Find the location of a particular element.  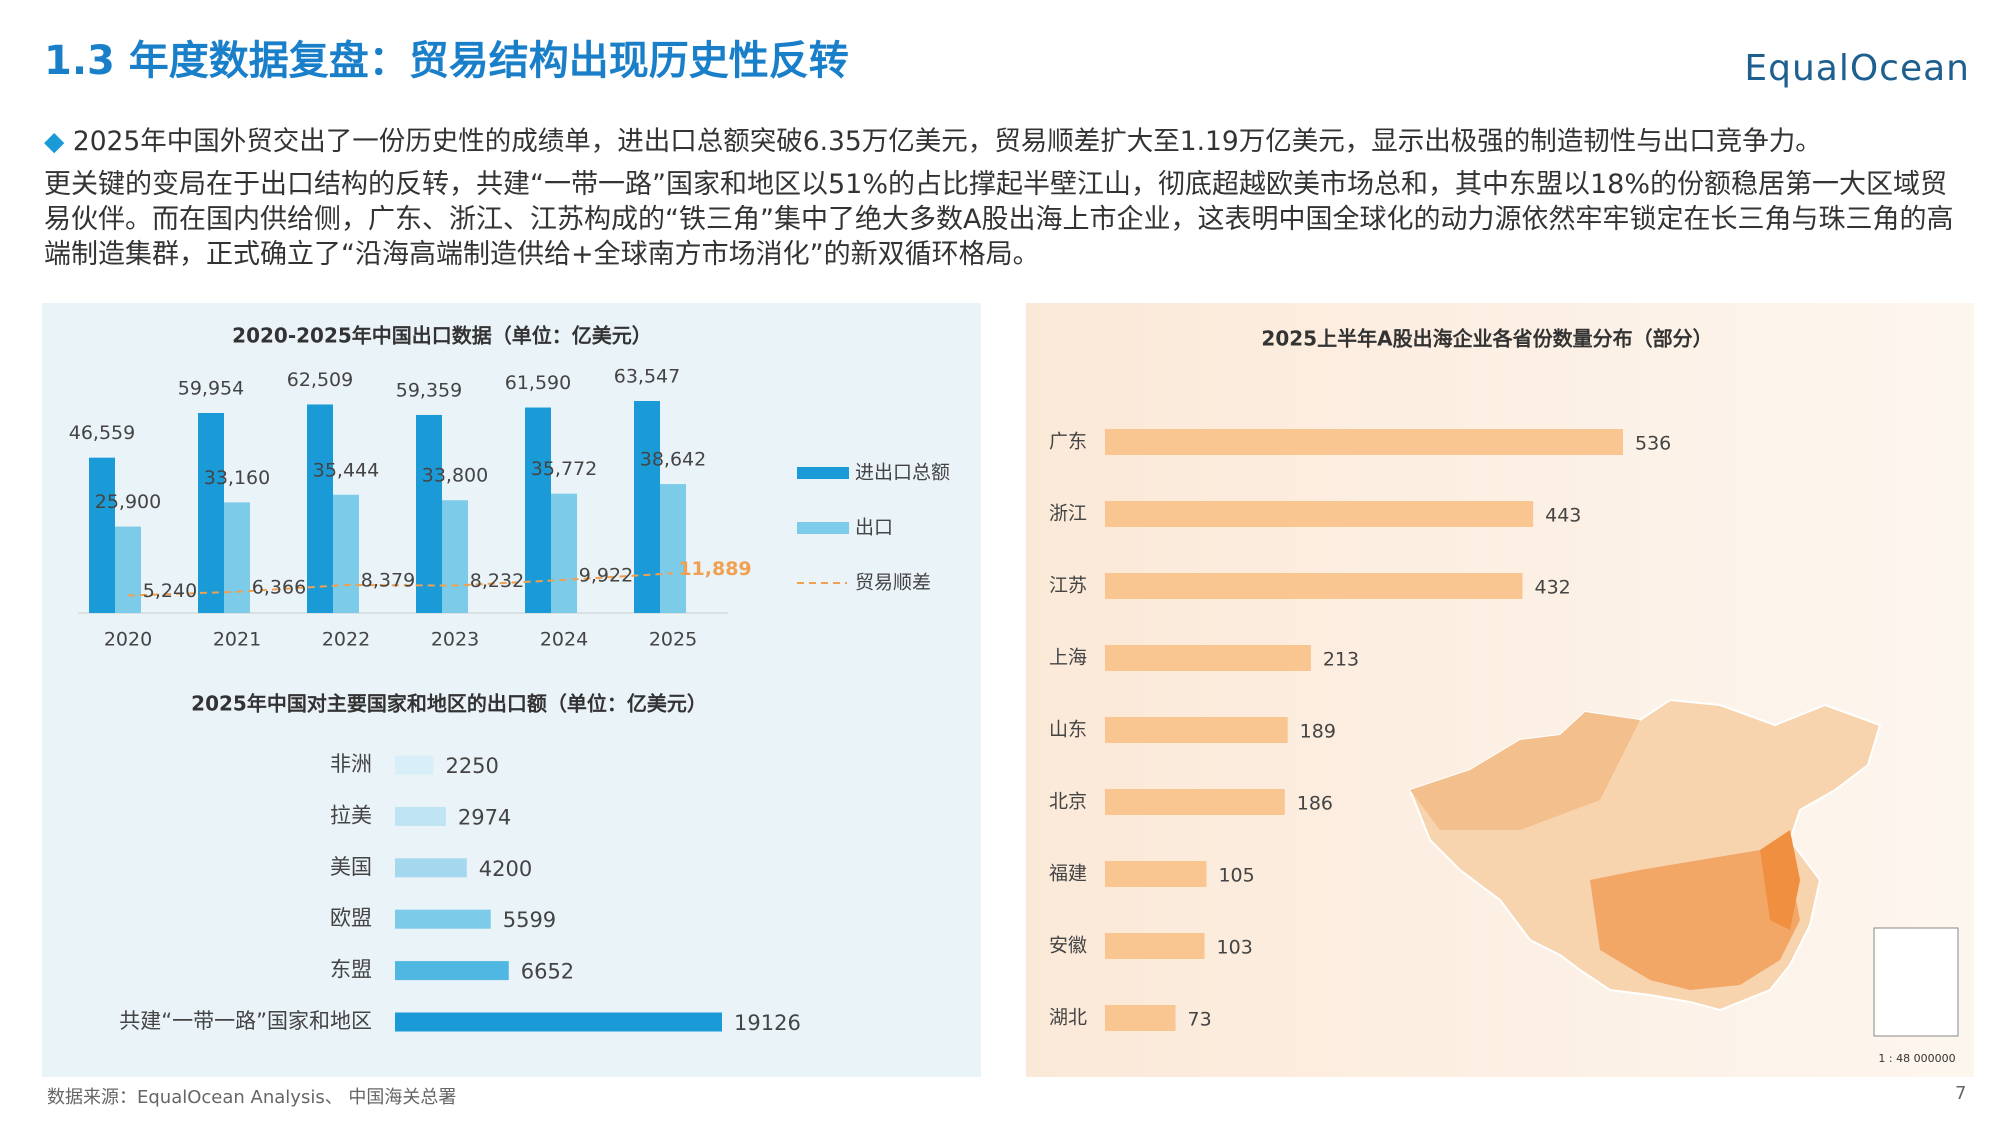

x-tick-label: 2024 is located at coordinates (564, 640).